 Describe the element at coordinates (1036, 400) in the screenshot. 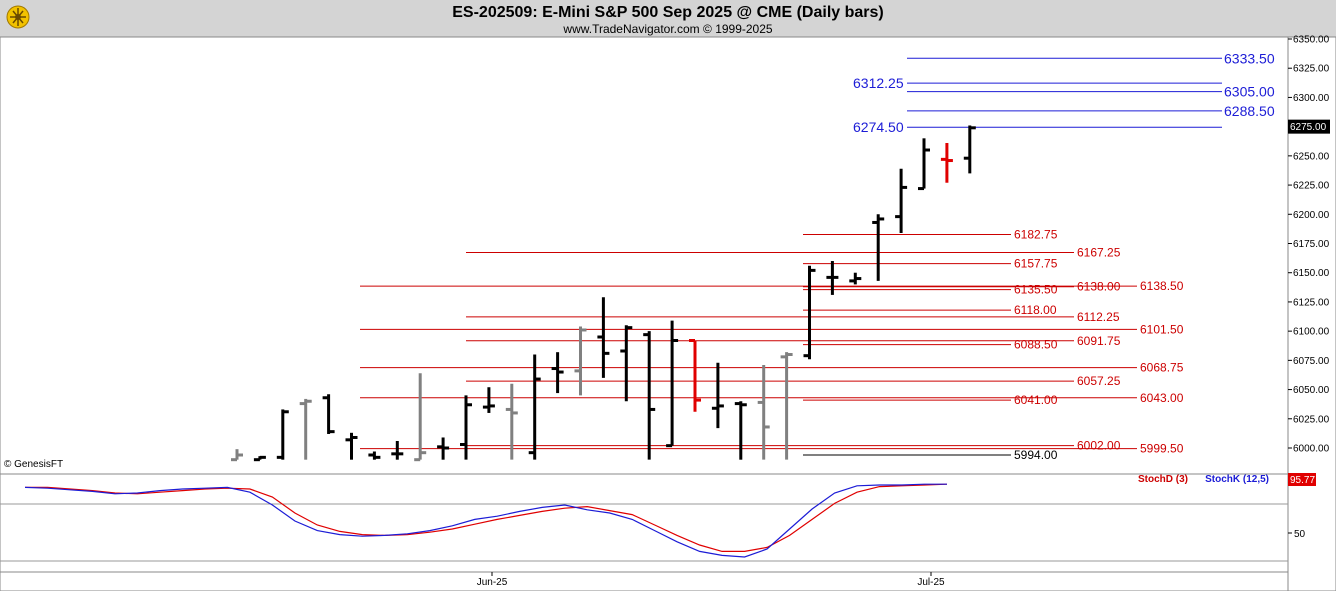

I see `red-level-label: 6041.00` at that location.